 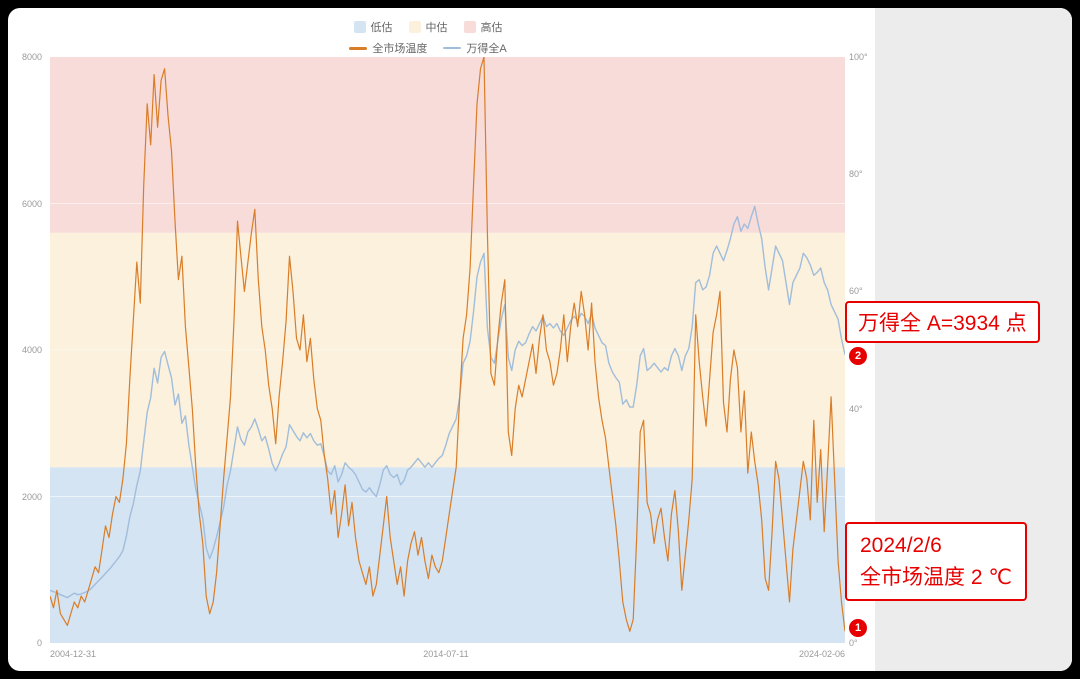 I want to click on x-axis: 2004-12-31 2014-07-11 2024-02-06, so click(x=447, y=656).